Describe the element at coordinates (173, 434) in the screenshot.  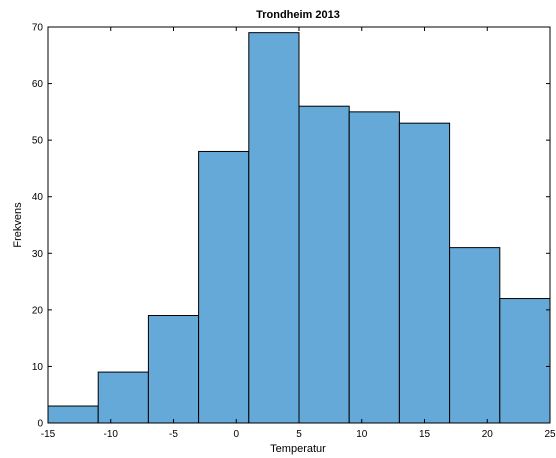
I see `x-tick-label: -5` at that location.